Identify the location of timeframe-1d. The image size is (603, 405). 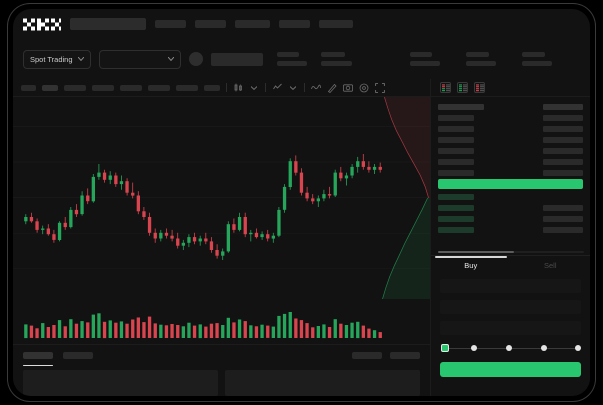
(131, 87).